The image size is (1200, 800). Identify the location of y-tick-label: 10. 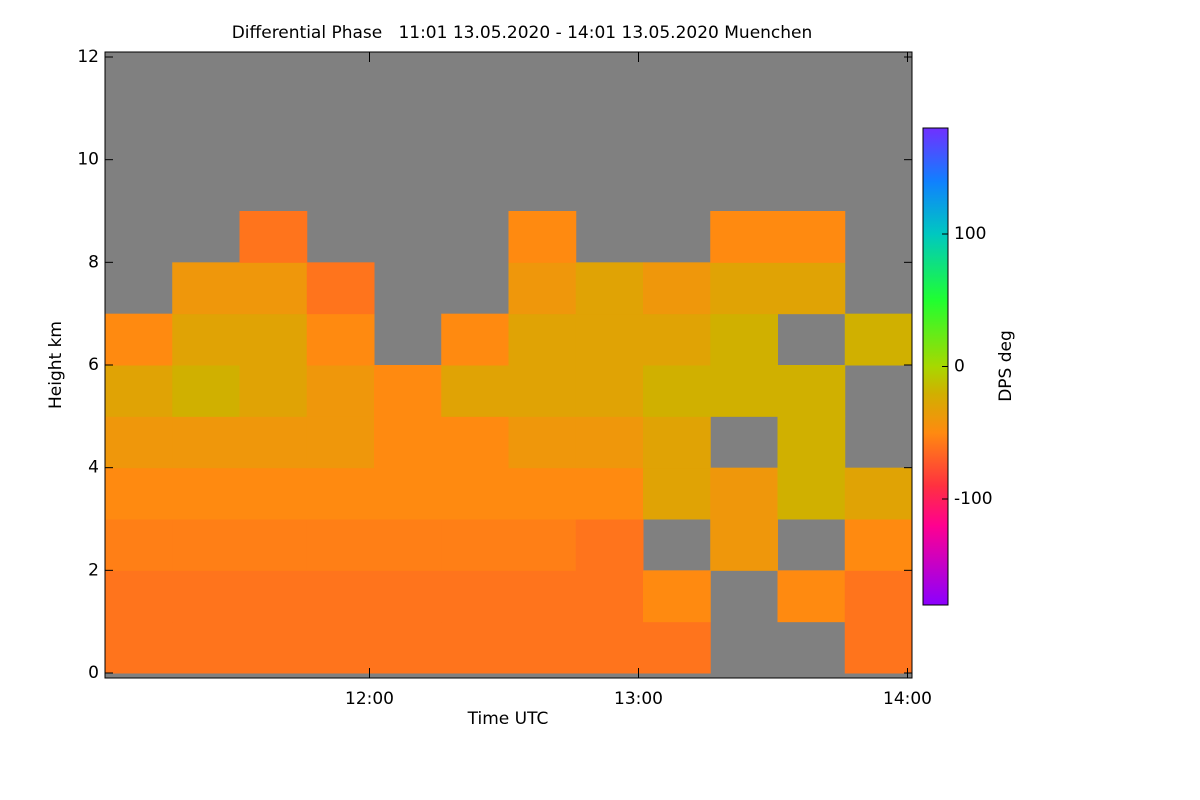
(88, 160).